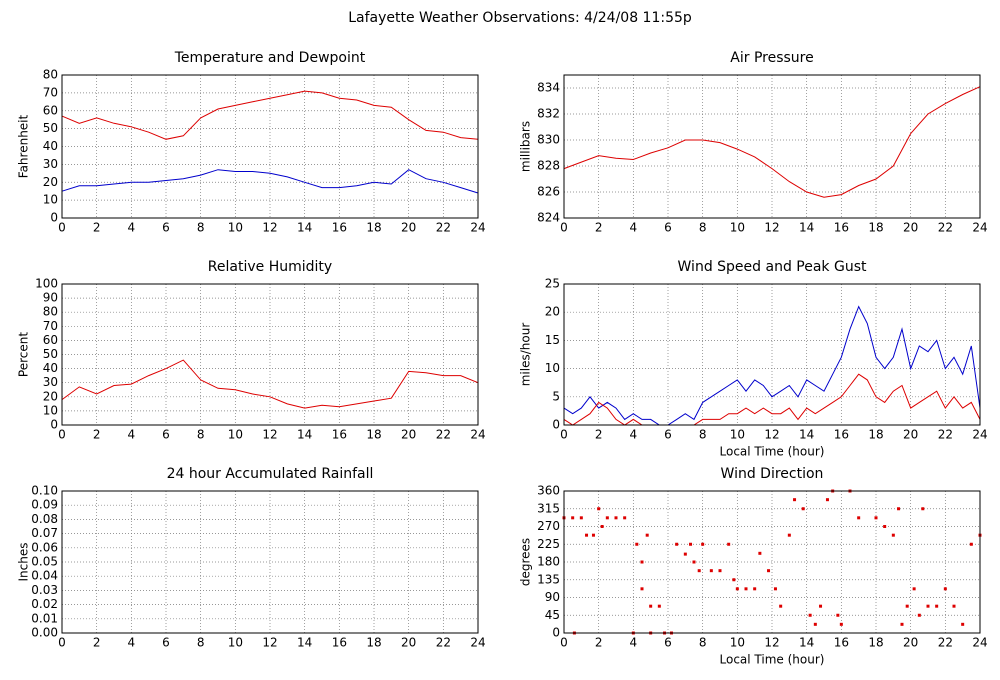  Describe the element at coordinates (552, 284) in the screenshot. I see `y-tick-label: 25` at that location.